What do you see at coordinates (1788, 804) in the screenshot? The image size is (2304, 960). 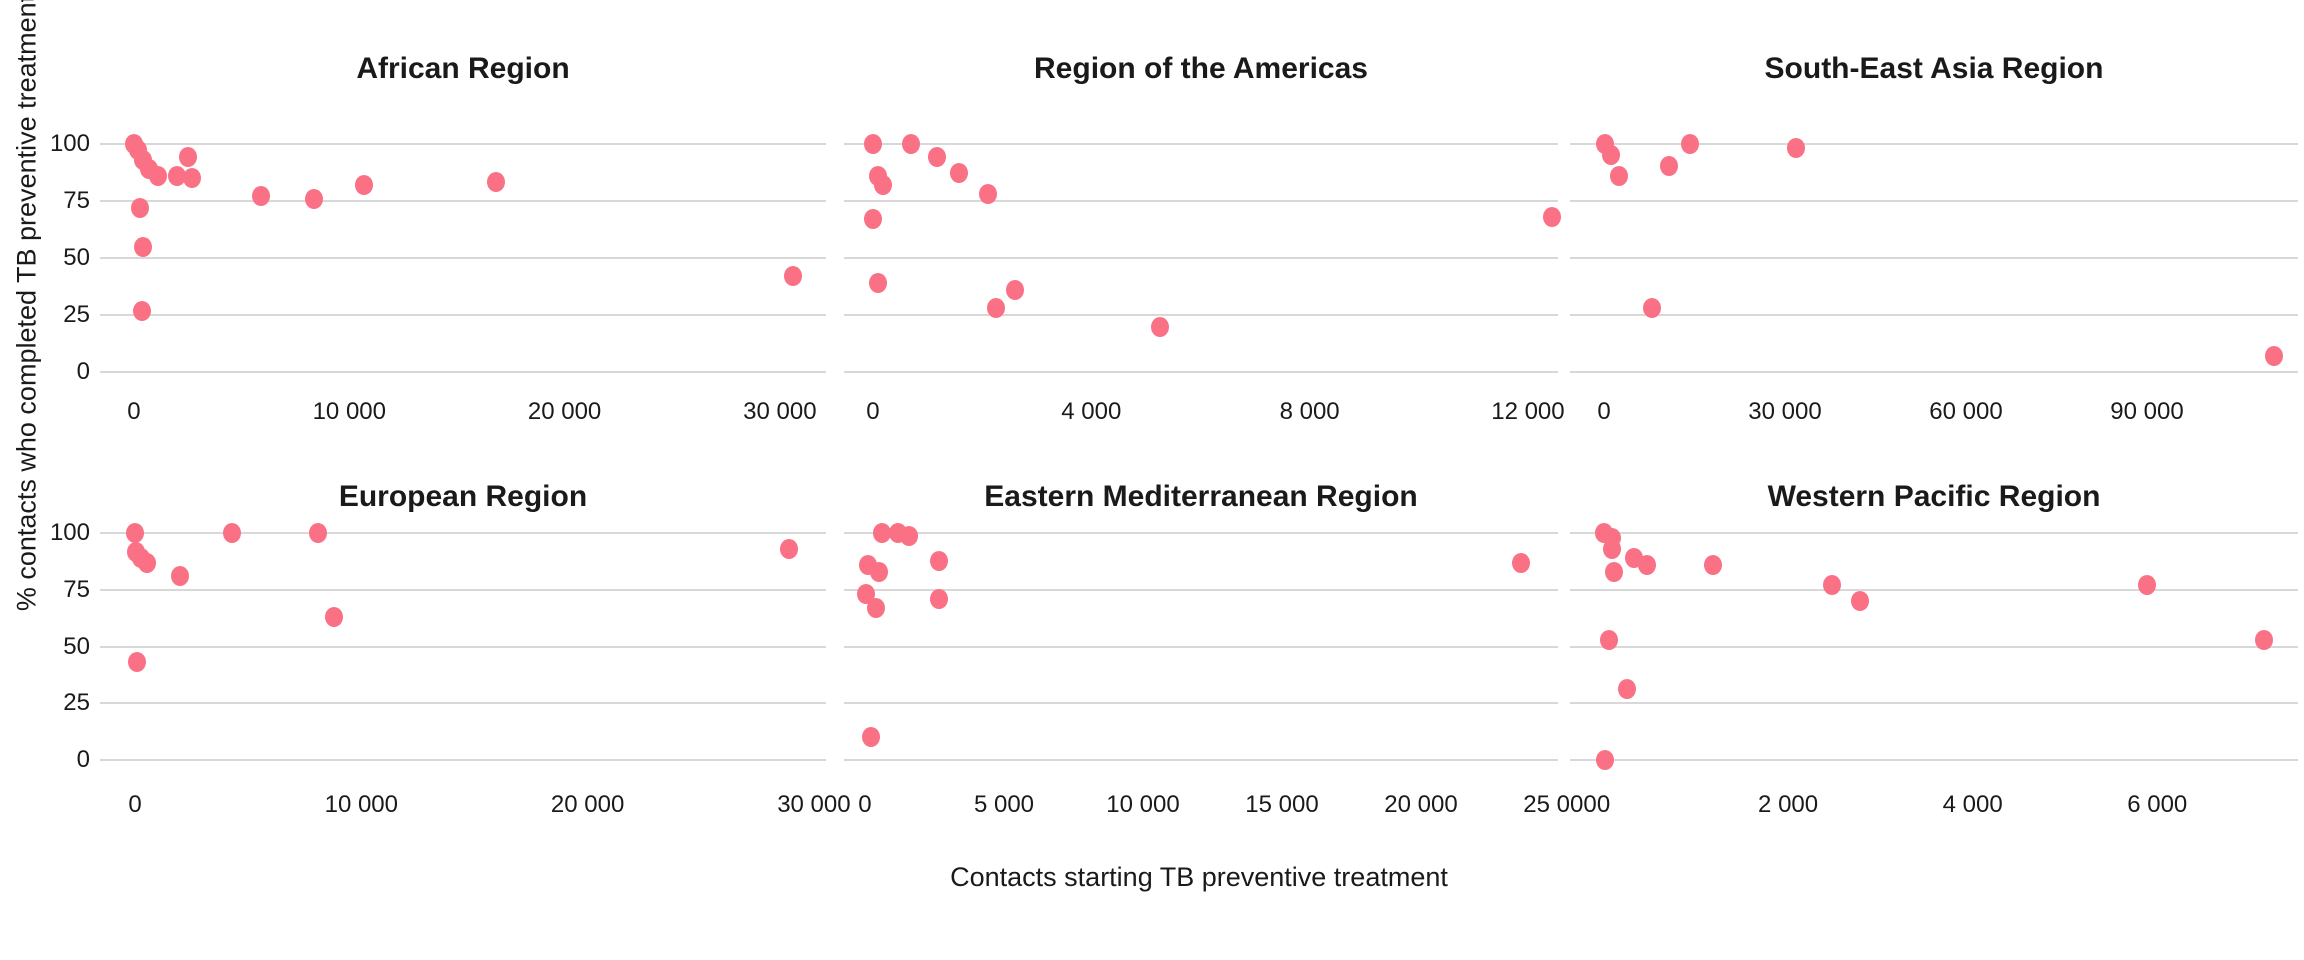 I see `x-tick-label: 2 000` at bounding box center [1788, 804].